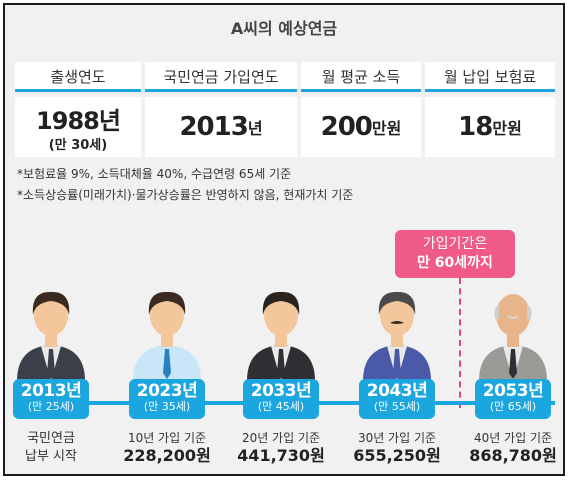  What do you see at coordinates (255, 128) in the screenshot?
I see `join-year-unit: 년` at bounding box center [255, 128].